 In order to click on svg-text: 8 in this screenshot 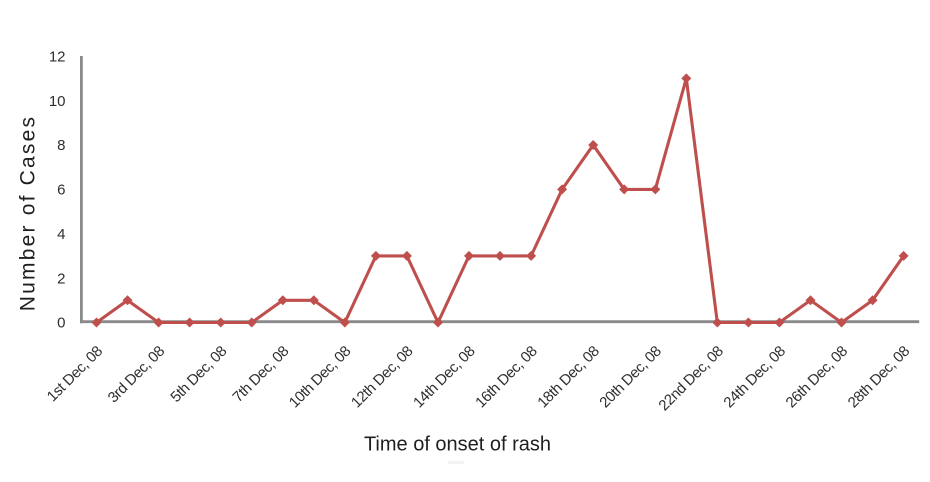, I will do `click(61, 145)`.